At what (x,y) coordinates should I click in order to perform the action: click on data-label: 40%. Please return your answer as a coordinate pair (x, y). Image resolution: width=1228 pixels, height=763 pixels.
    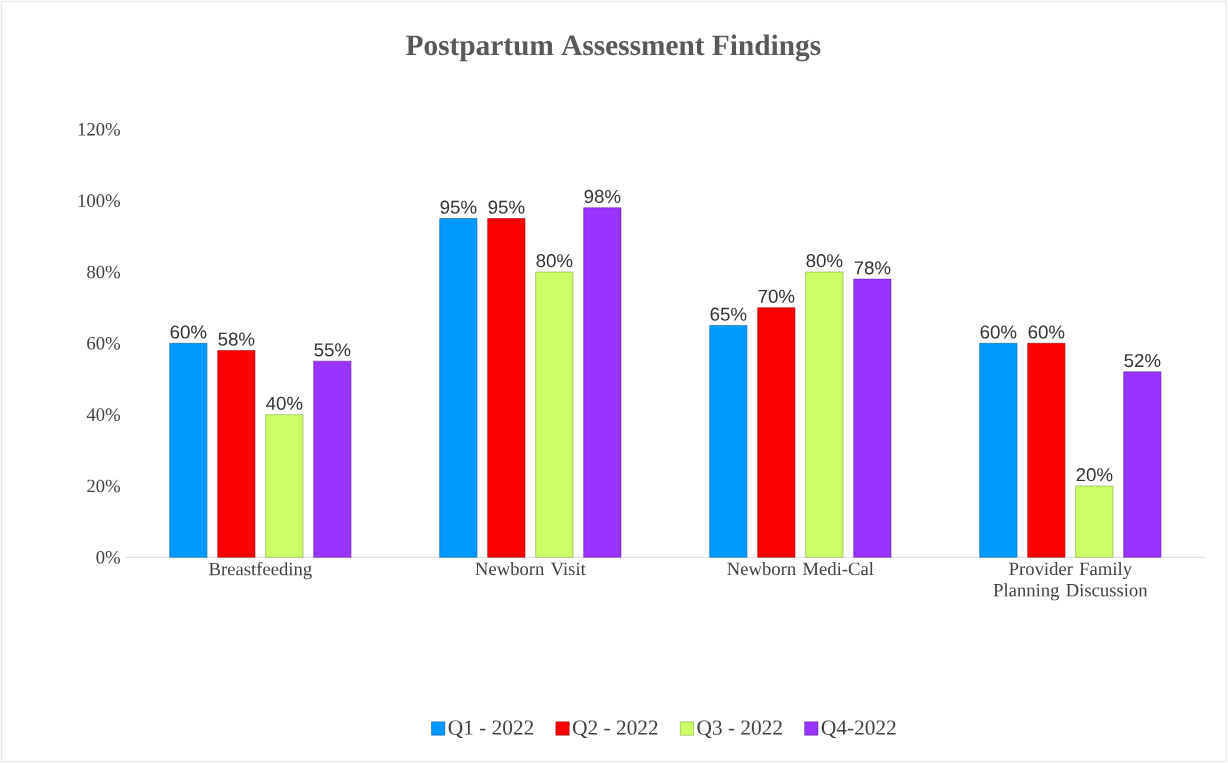
    Looking at the image, I should click on (284, 403).